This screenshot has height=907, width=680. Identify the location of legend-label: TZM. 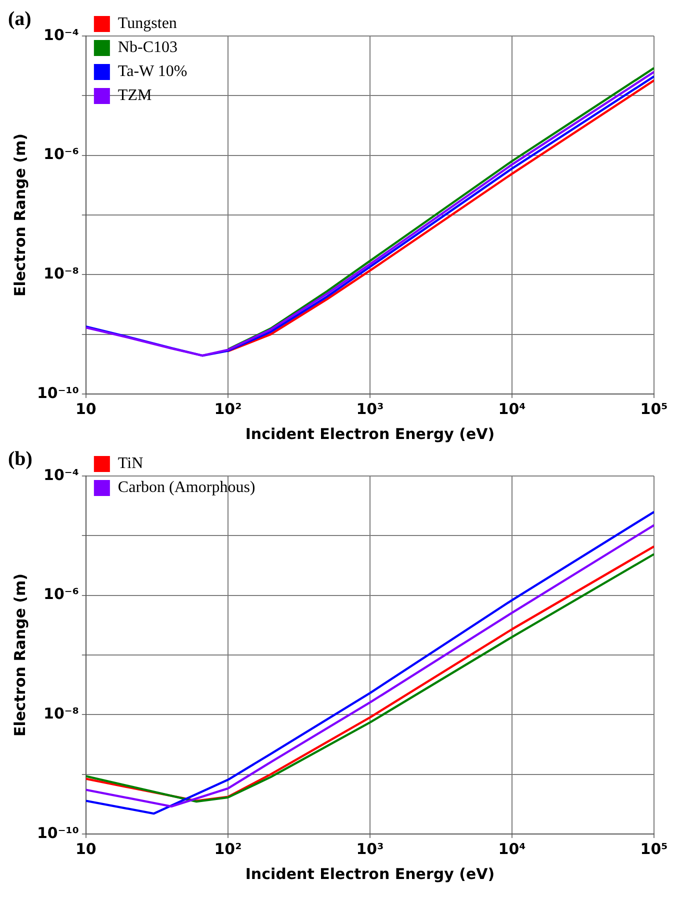
(135, 95).